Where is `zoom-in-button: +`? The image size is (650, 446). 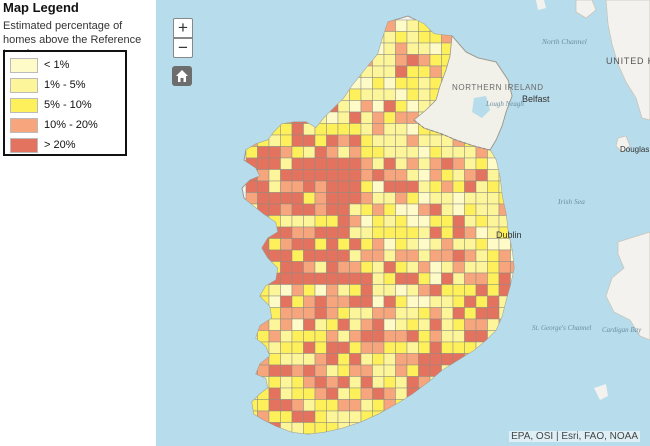 zoom-in-button: + is located at coordinates (183, 28).